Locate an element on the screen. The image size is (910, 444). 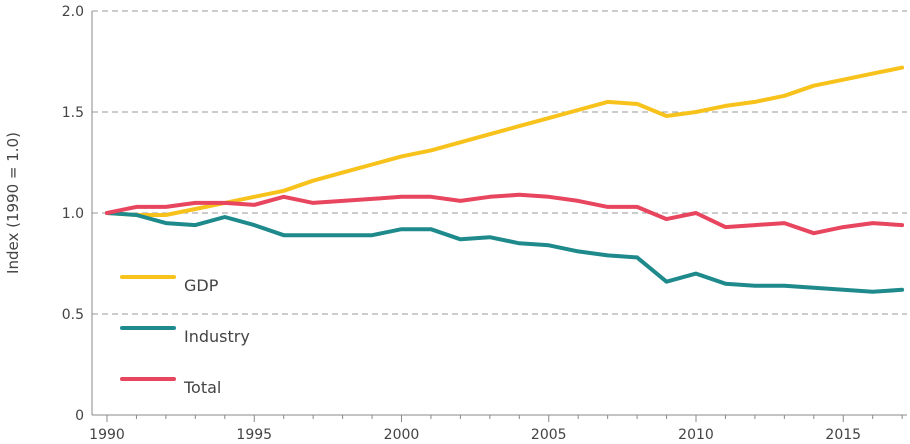
x-tick-label: 2015 is located at coordinates (843, 435).